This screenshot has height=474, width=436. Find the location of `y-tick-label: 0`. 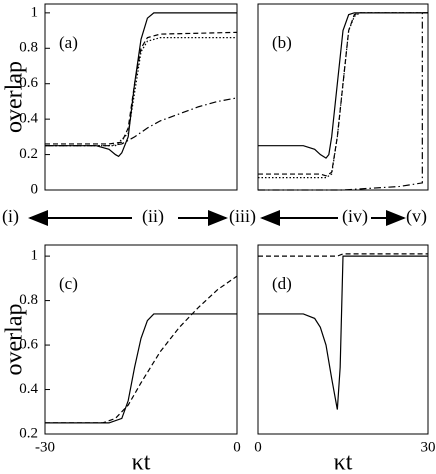

y-tick-label: 0 is located at coordinates (35, 189).